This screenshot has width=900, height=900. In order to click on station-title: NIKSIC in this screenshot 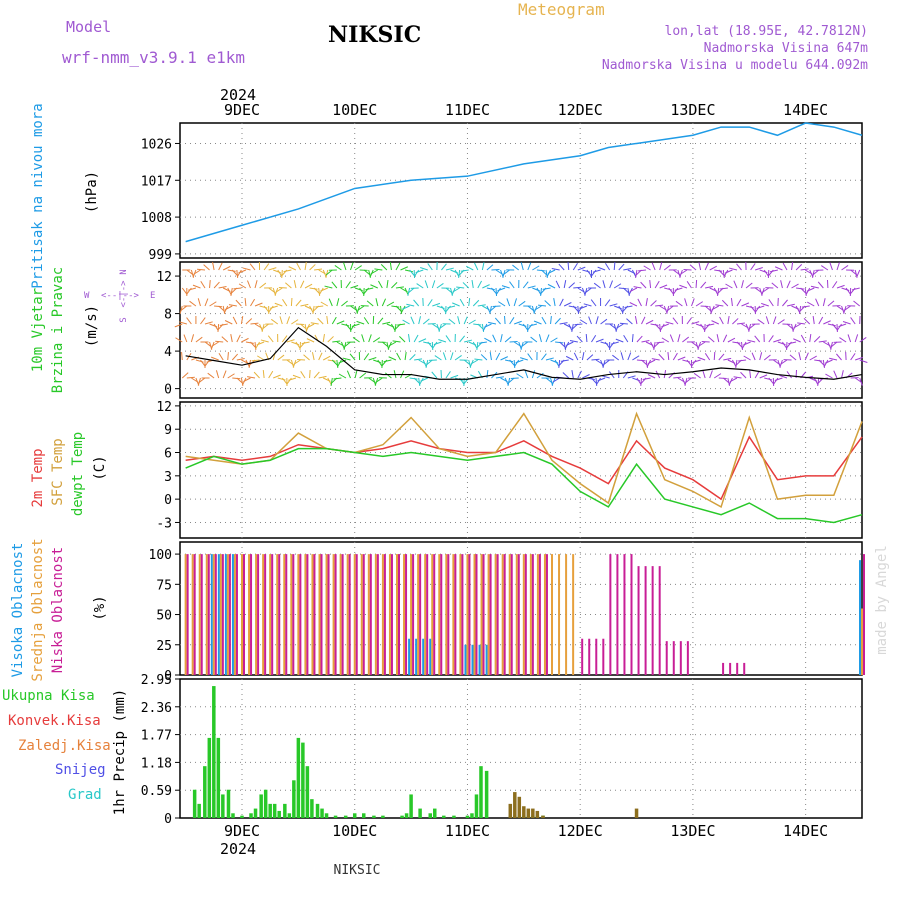, I will do `click(375, 35)`.